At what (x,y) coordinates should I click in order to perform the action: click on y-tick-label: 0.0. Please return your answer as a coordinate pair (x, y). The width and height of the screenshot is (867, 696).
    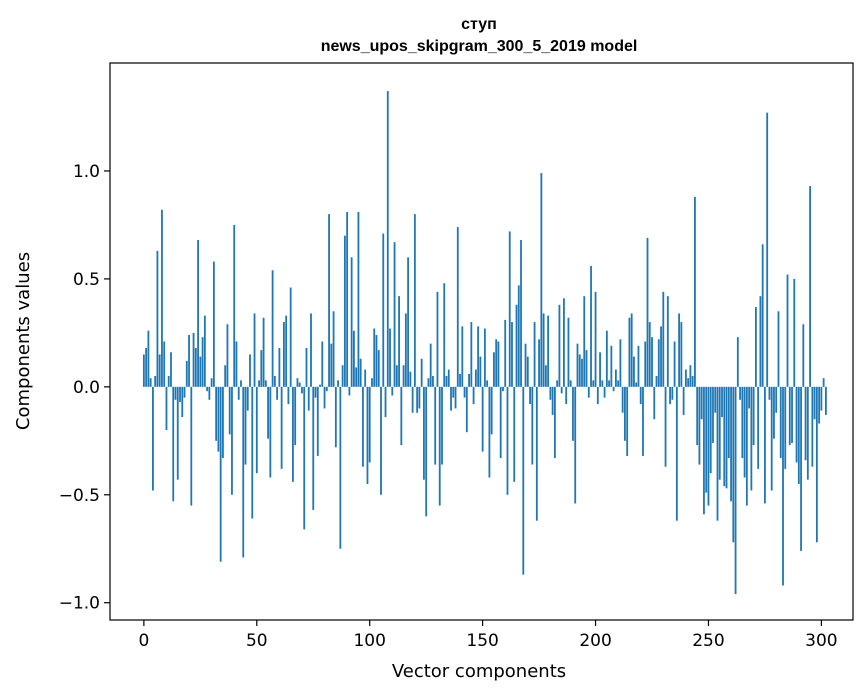
    Looking at the image, I should click on (86, 388).